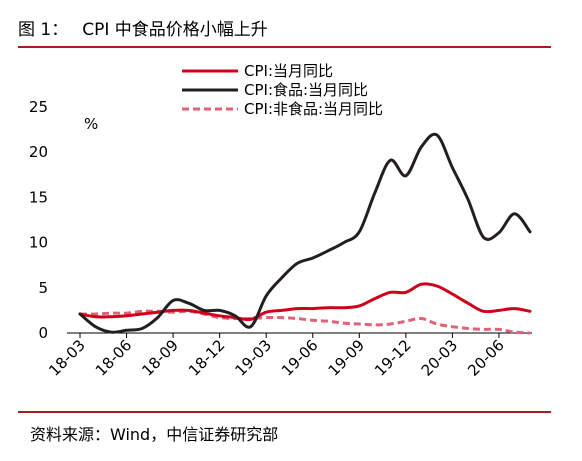 The height and width of the screenshot is (461, 582). I want to click on x-tick-label: 19-03, so click(253, 358).